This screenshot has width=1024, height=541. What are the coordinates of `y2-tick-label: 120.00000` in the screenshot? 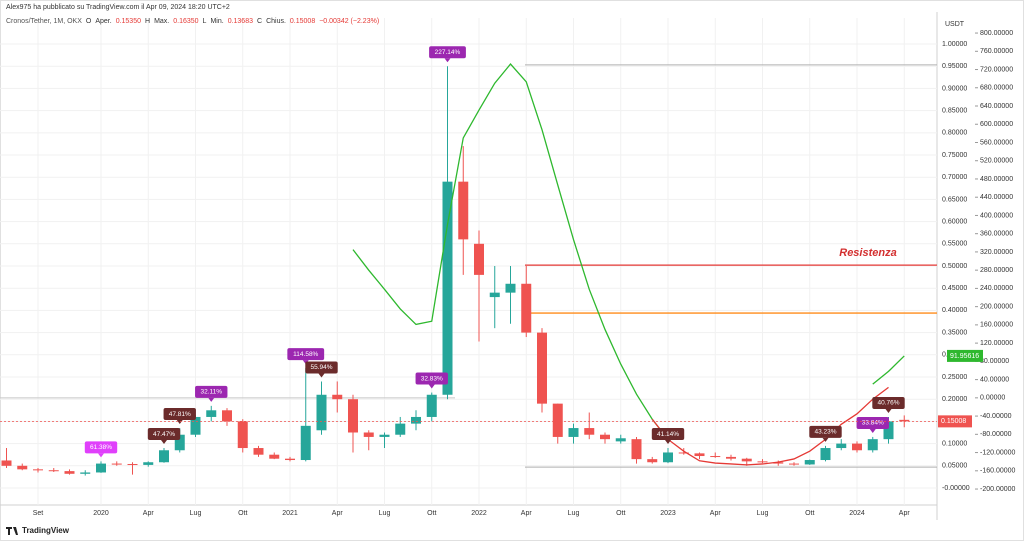 It's located at (996, 343).